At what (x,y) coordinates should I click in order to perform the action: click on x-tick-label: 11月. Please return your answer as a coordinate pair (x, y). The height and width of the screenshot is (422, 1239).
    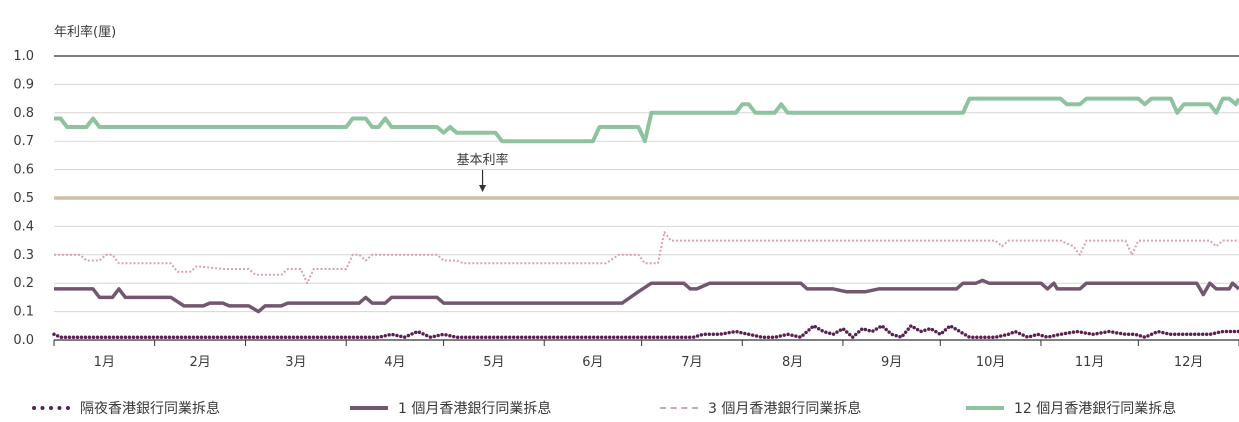
    Looking at the image, I should click on (1090, 362).